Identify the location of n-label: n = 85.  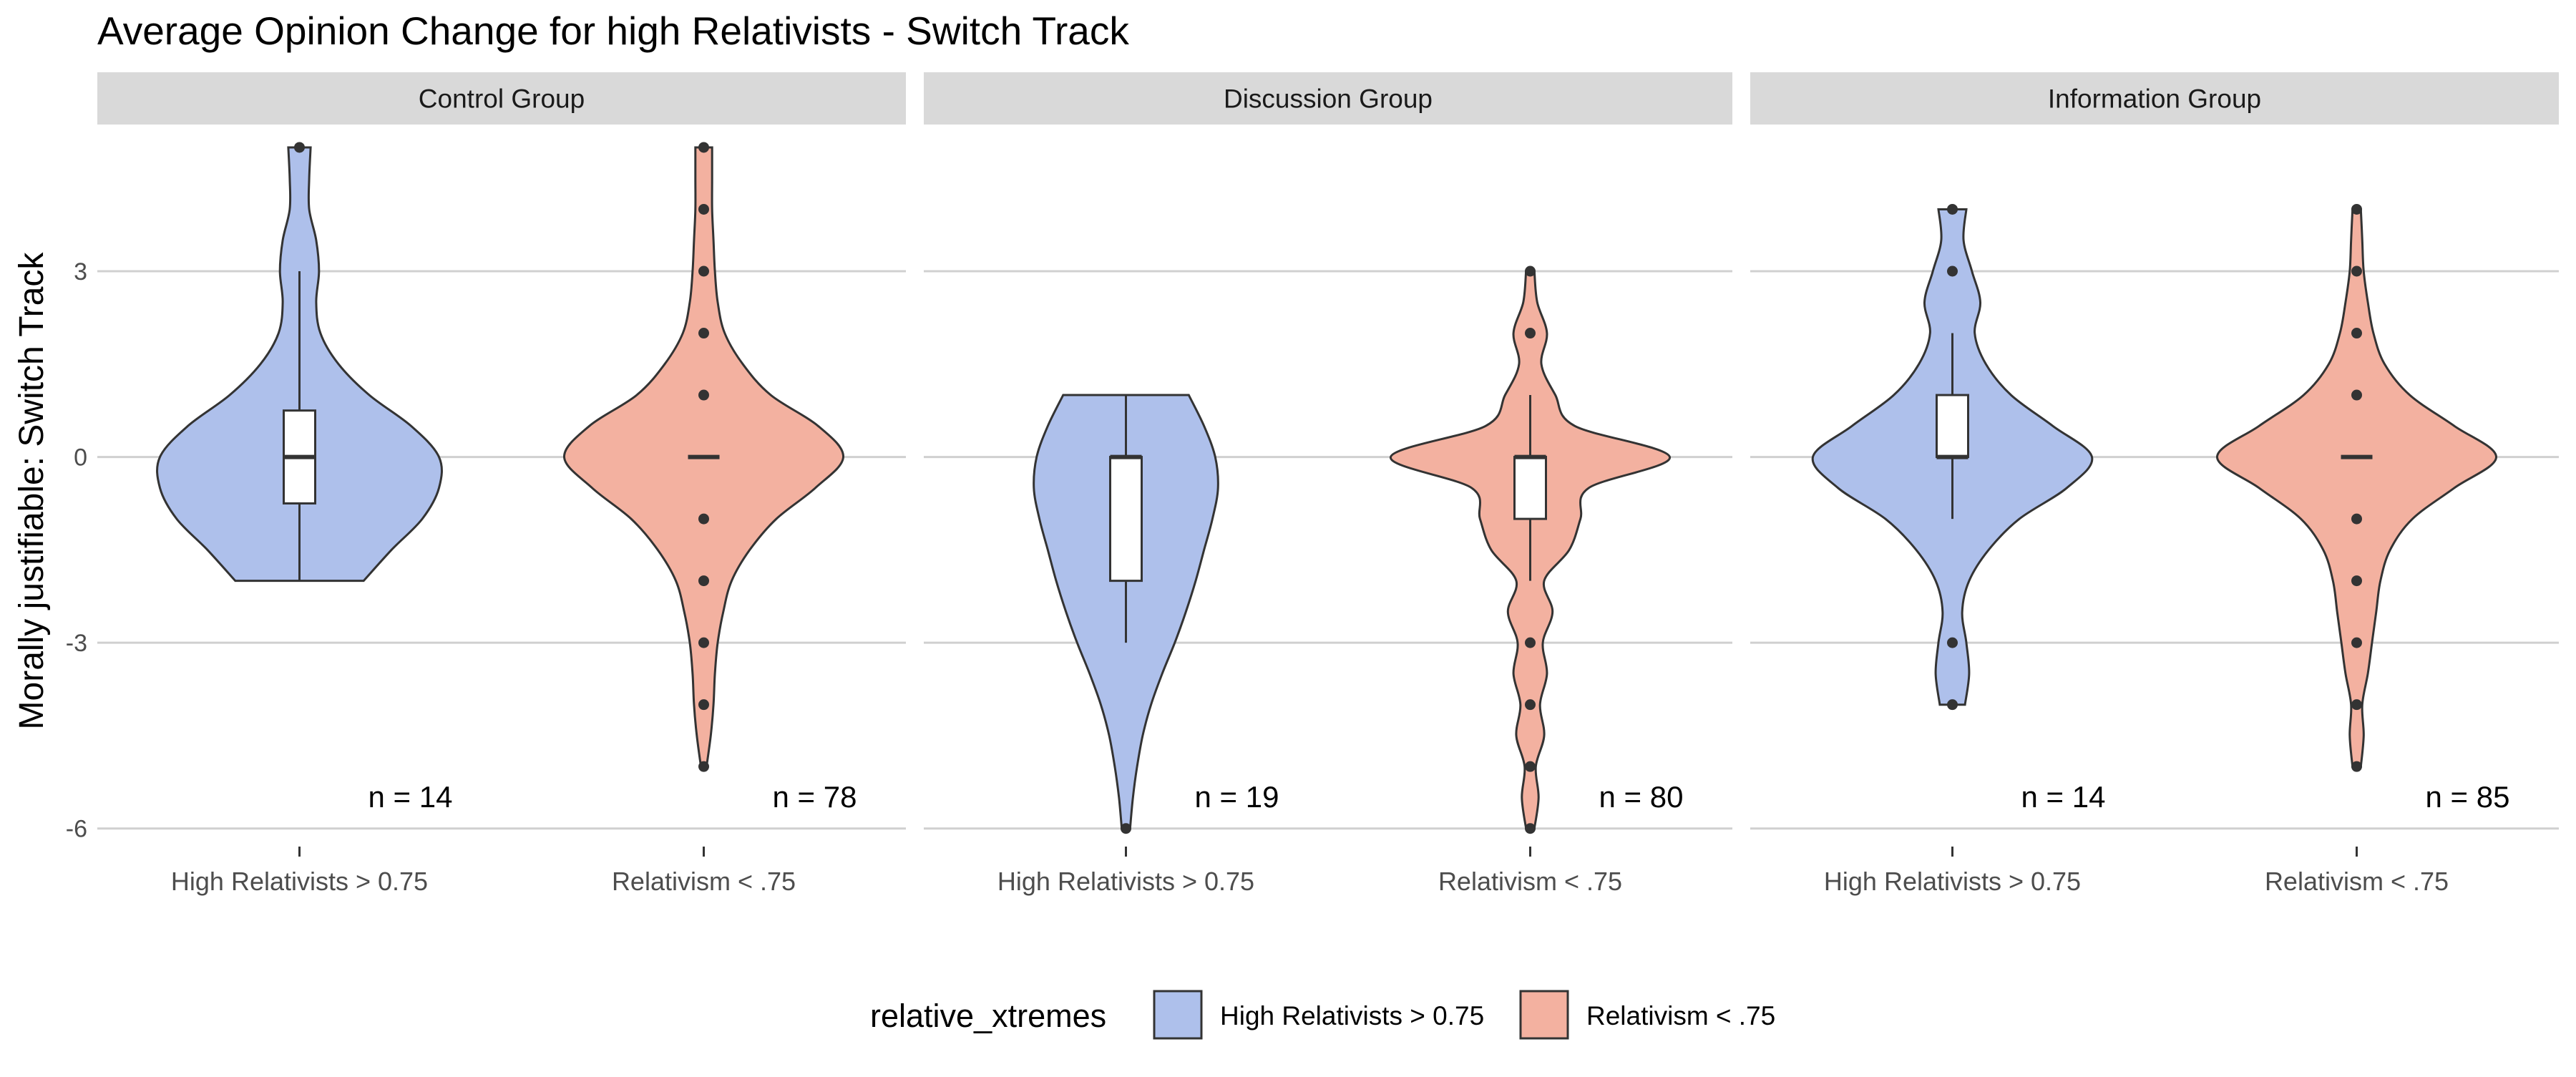
(2468, 797).